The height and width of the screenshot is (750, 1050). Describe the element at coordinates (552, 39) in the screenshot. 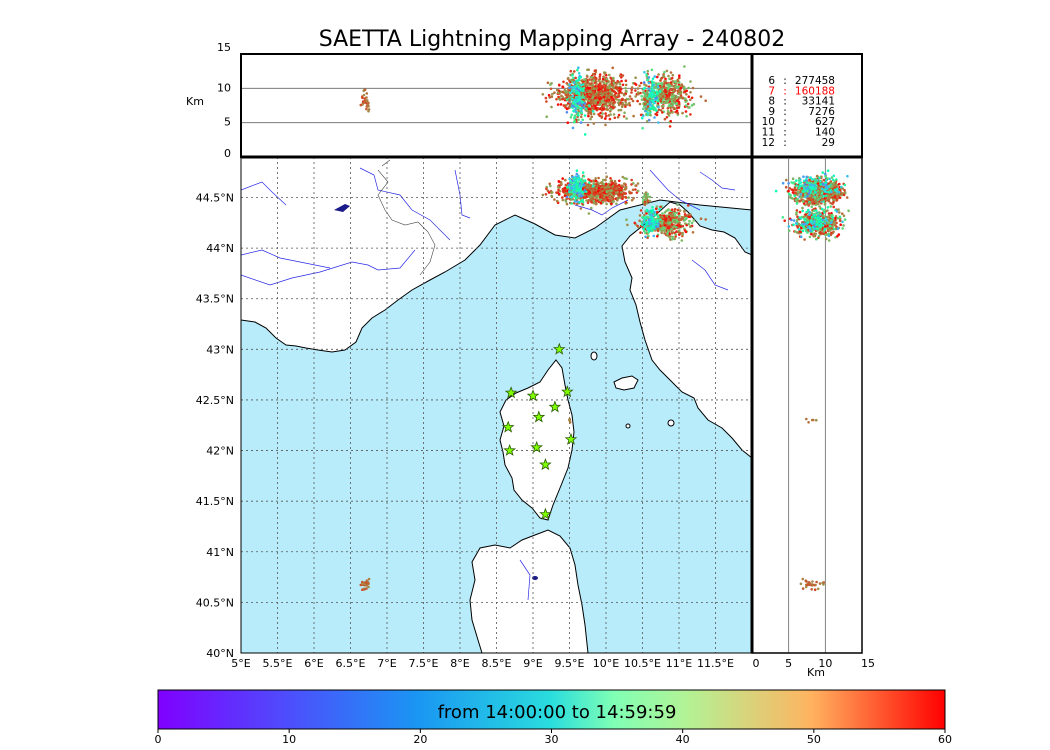

I see `chart-title: SAETTA Lightning Mapping Array - 240802` at that location.